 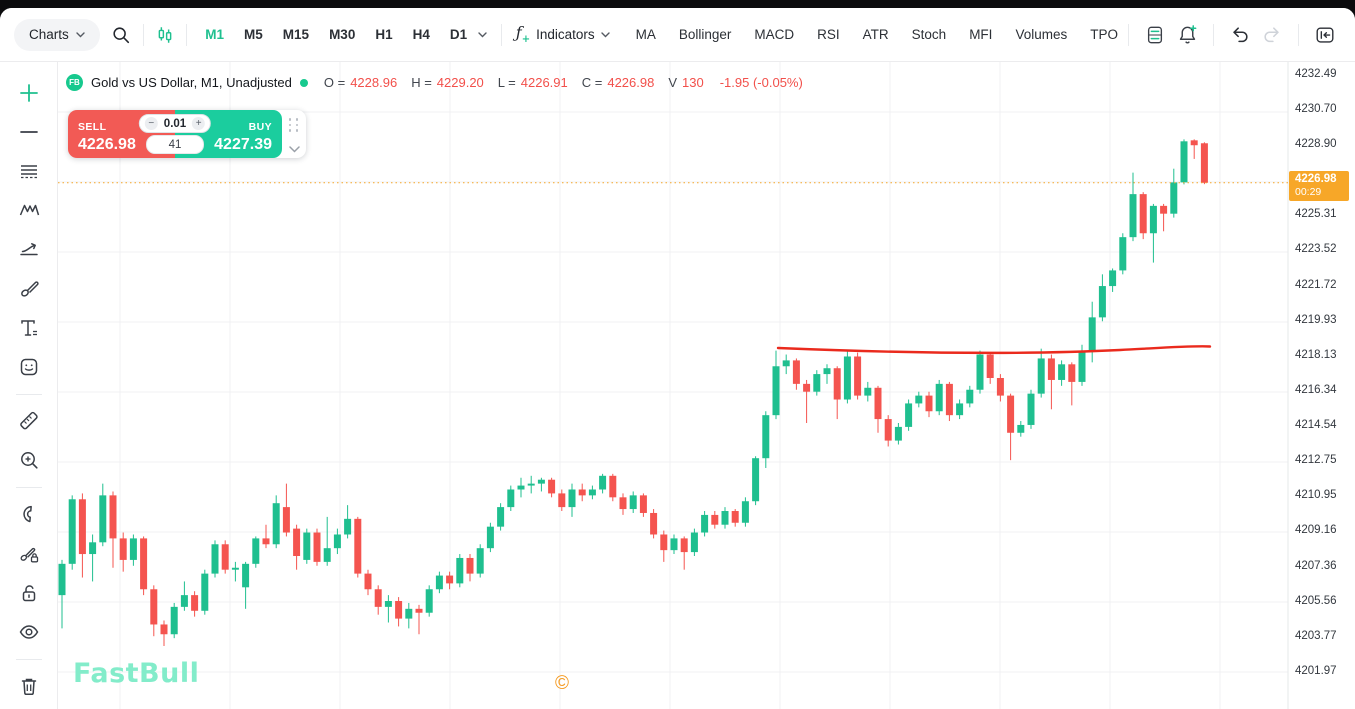 I want to click on drawing-toolbar, so click(x=29, y=385).